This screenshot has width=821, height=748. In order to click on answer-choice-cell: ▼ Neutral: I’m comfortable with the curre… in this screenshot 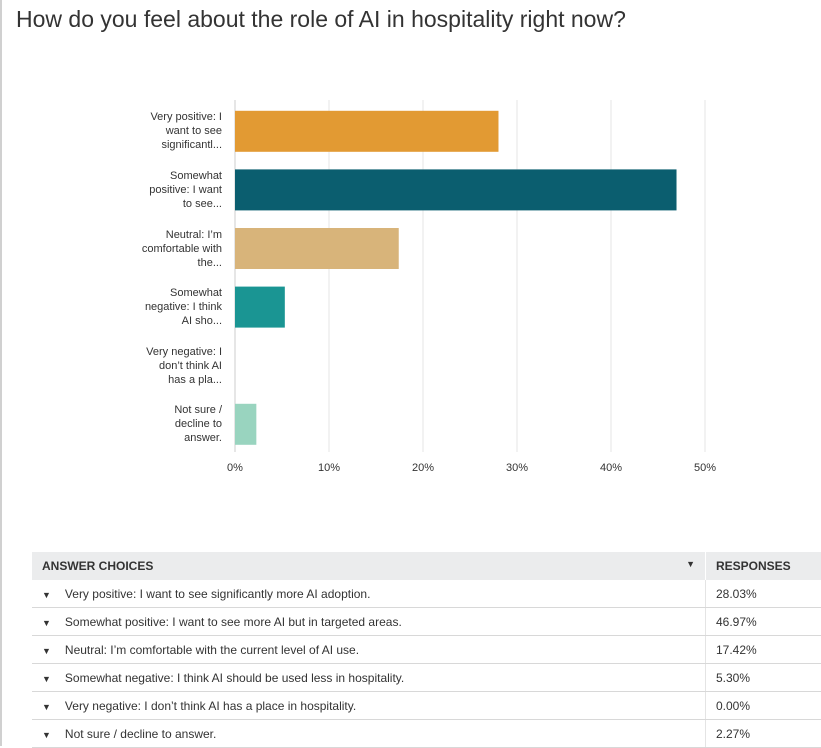, I will do `click(369, 650)`.